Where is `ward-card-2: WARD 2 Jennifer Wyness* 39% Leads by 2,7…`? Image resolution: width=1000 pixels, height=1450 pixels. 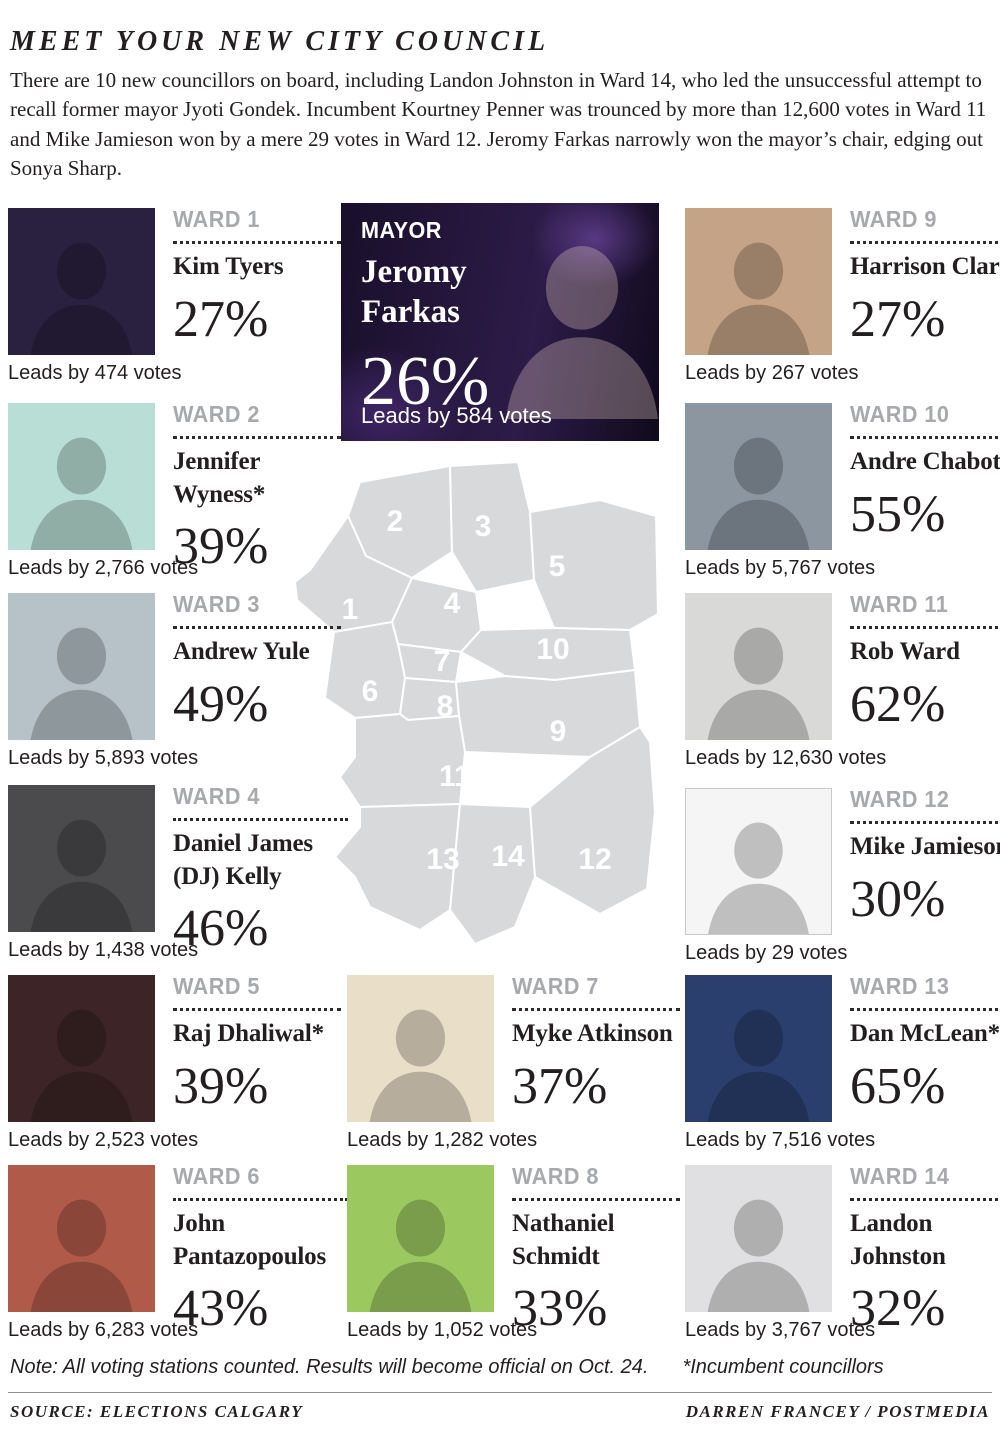 ward-card-2: WARD 2 Jennifer Wyness* 39% Leads by 2,7… is located at coordinates (174, 497).